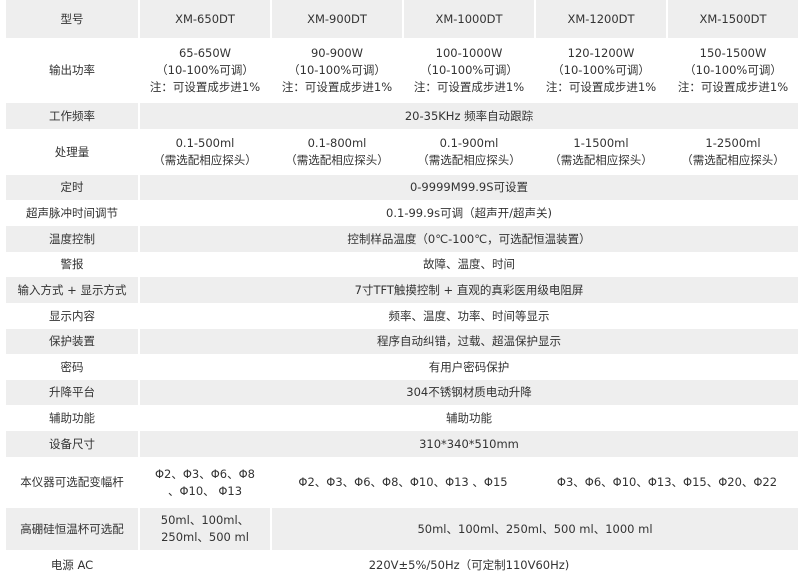 This screenshot has height=580, width=800. Describe the element at coordinates (469, 239) in the screenshot. I see `row-value: 控制样品温度（0℃-100℃，可选配恒温装置）` at that location.